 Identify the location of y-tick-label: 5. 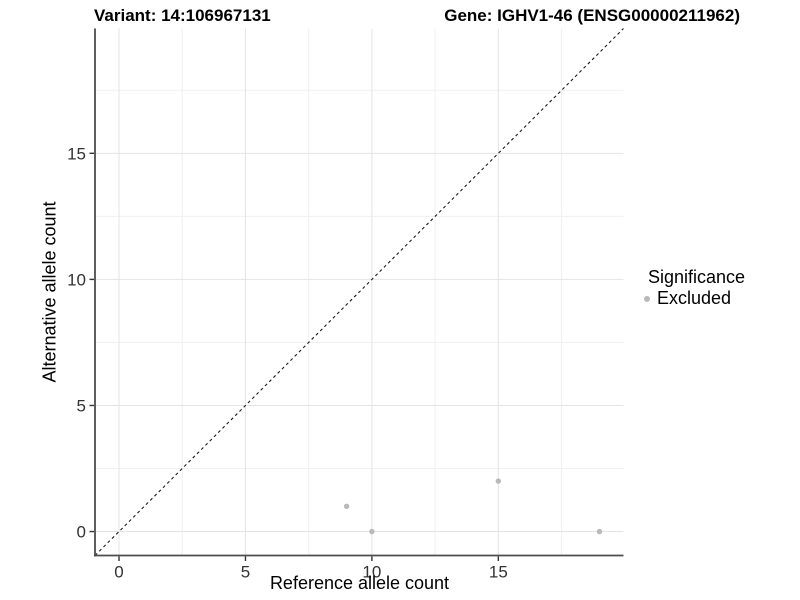
(81, 405).